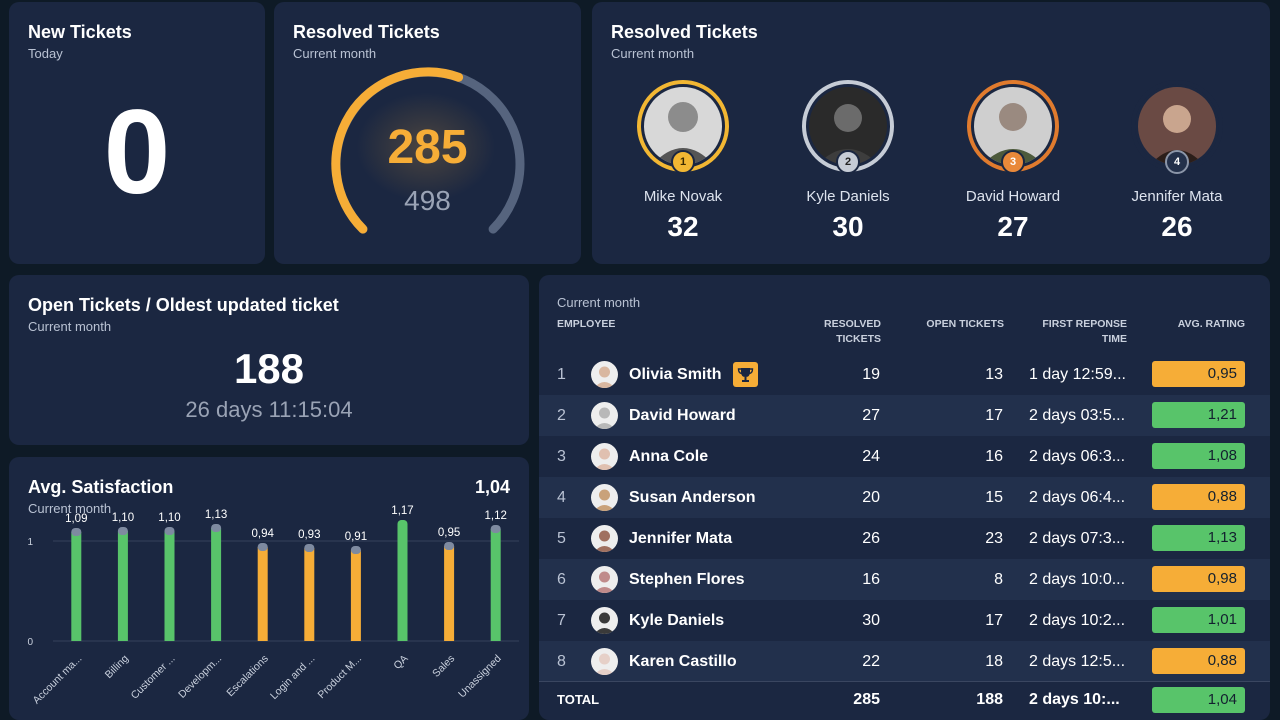 This screenshot has width=1280, height=720. I want to click on table-row: 1 Olivia Smith 19 13 1 day 12:59... 0,95, so click(904, 374).